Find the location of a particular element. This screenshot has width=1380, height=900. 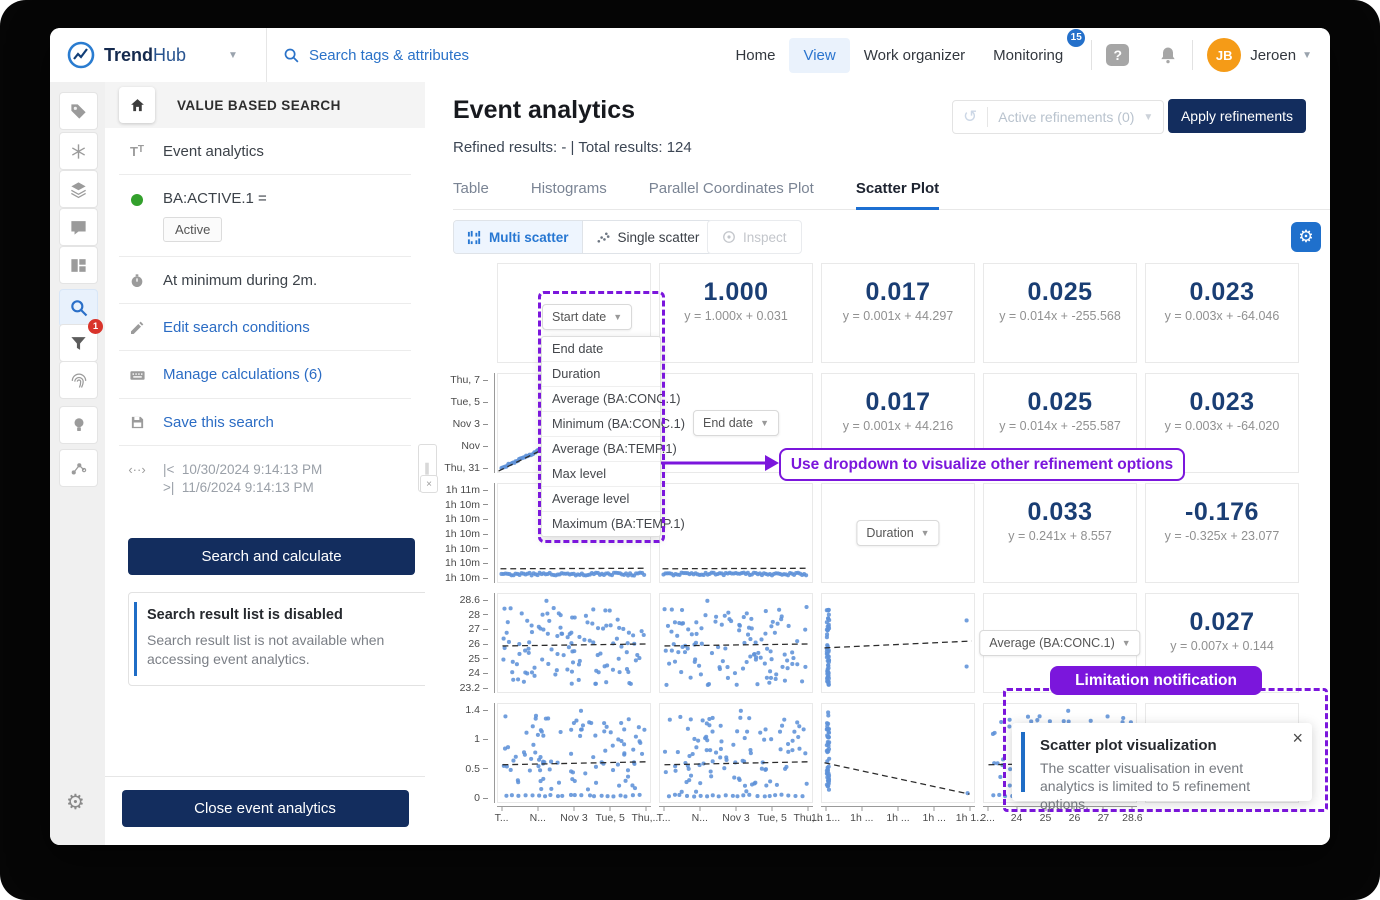

x-axis-label: 24 is located at coordinates (1016, 818).